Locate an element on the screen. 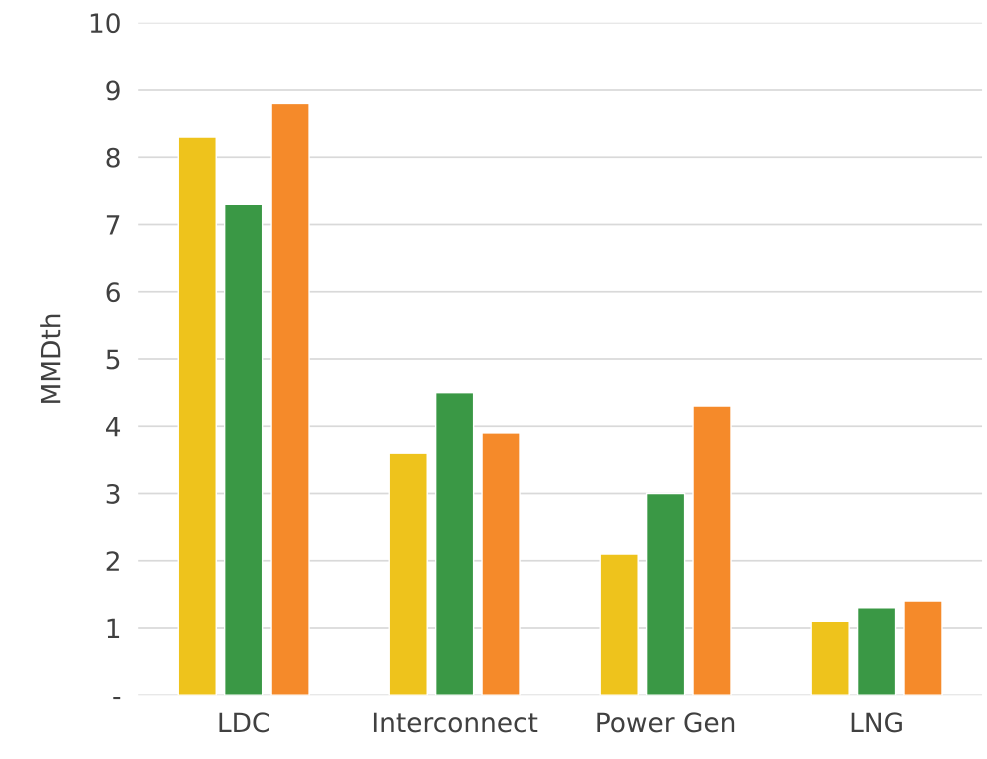  x-tick-label: Interconnect is located at coordinates (456, 722).